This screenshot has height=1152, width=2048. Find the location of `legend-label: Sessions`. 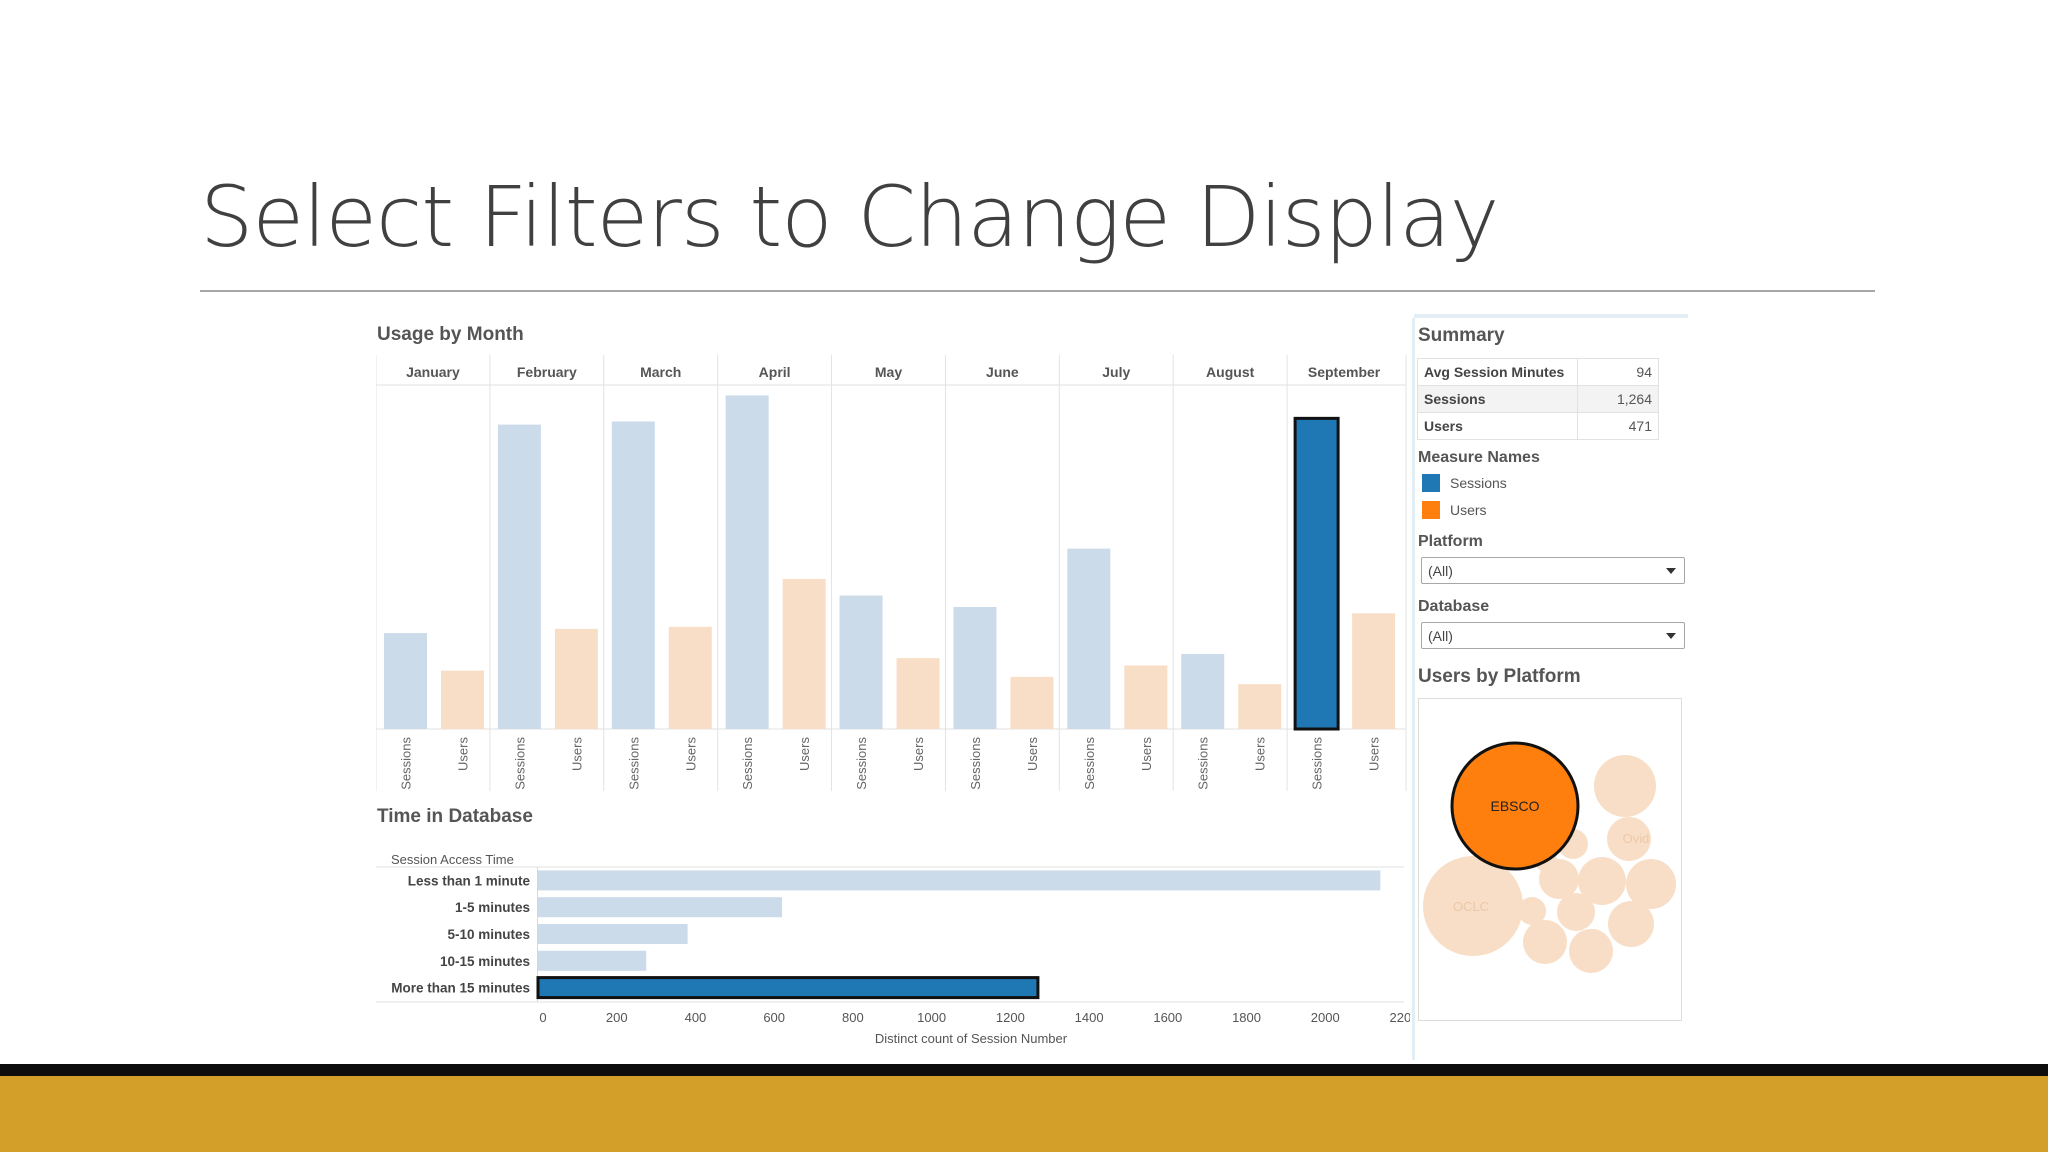

legend-label: Sessions is located at coordinates (1478, 483).